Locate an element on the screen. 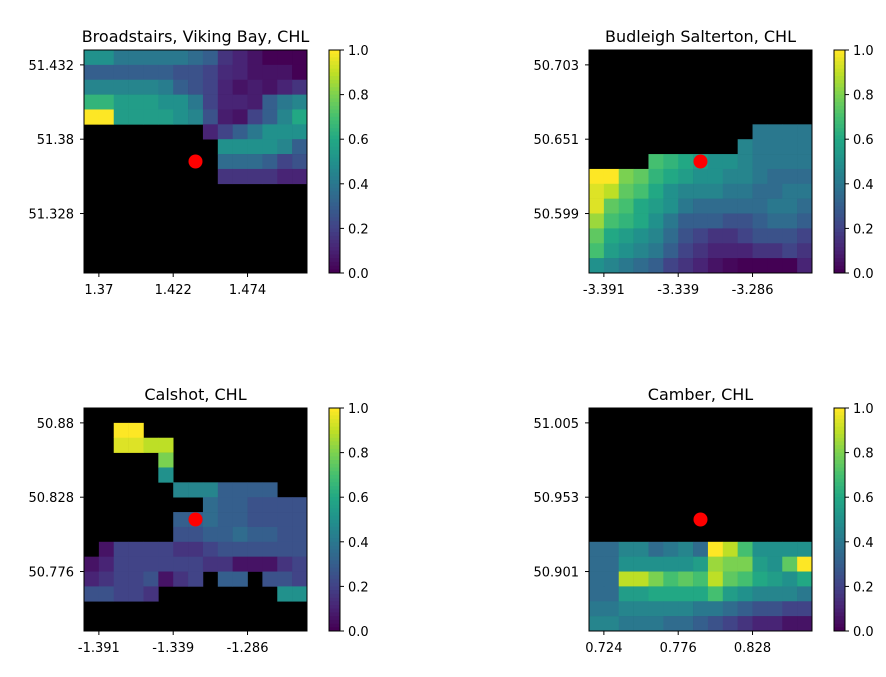  x-tick-label: -1.391 is located at coordinates (99, 648).